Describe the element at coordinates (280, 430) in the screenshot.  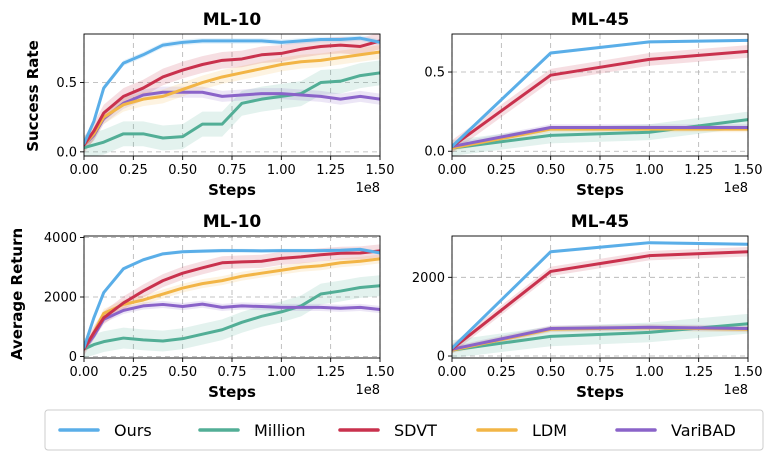
I see `legend-label: Million` at that location.